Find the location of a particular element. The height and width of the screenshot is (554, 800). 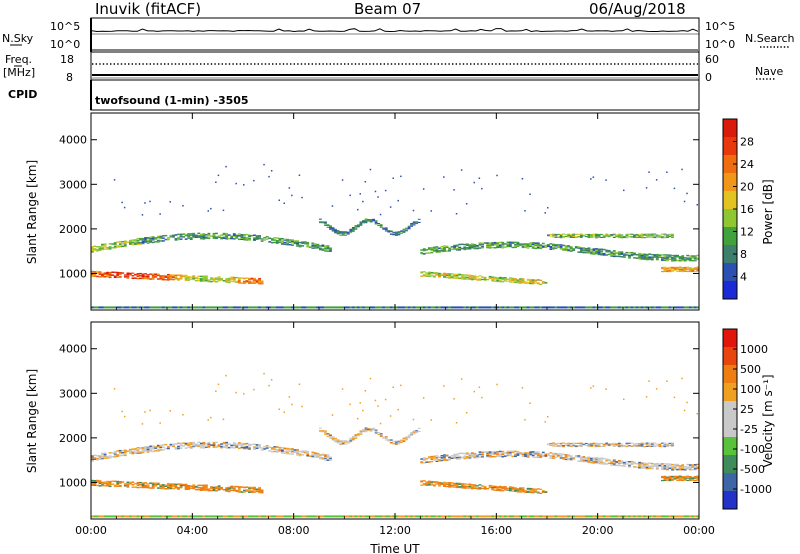

freq-tick-top: 18 is located at coordinates (67, 59).